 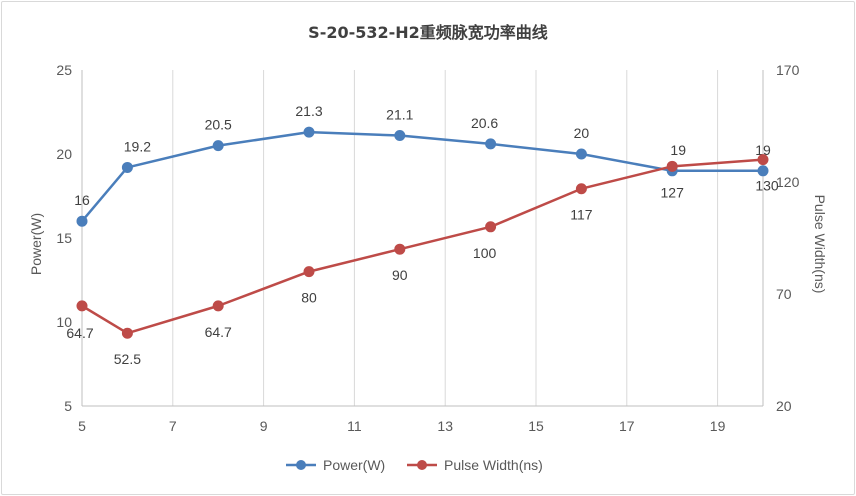 I want to click on data-label-0-0: 16, so click(x=82, y=200).